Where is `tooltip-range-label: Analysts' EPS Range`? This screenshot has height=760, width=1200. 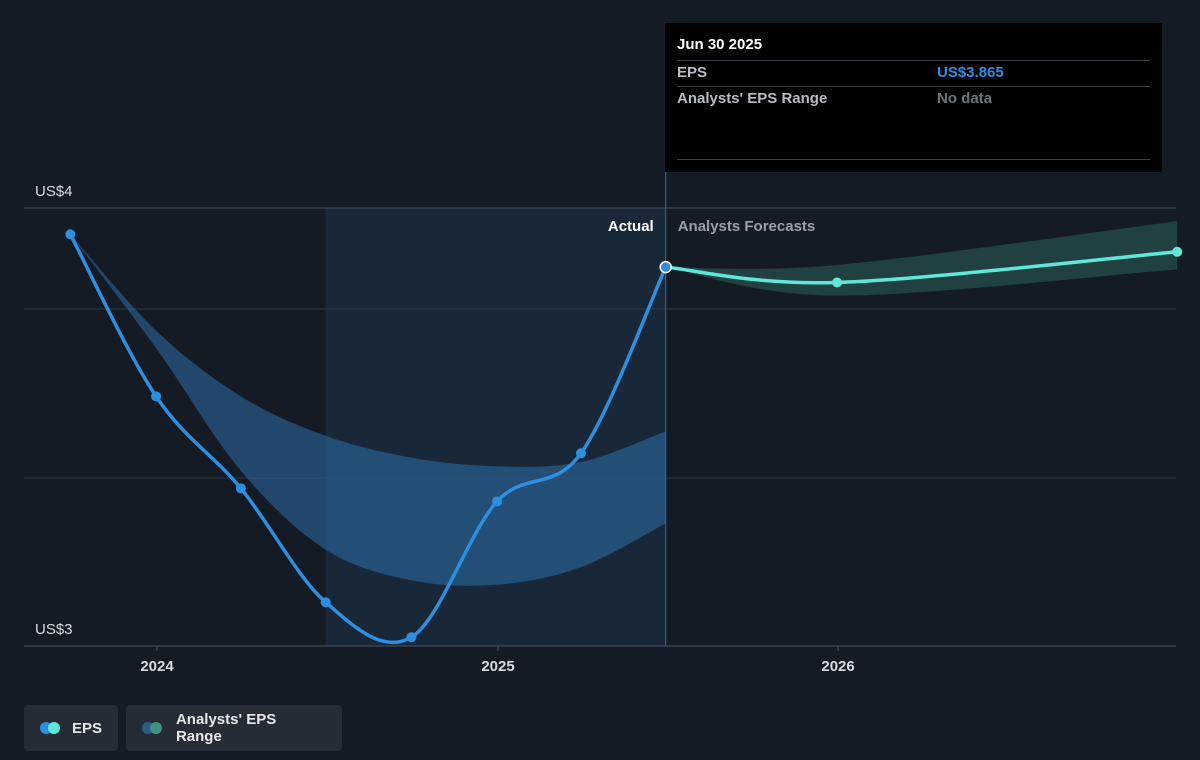
tooltip-range-label: Analysts' EPS Range is located at coordinates (752, 98).